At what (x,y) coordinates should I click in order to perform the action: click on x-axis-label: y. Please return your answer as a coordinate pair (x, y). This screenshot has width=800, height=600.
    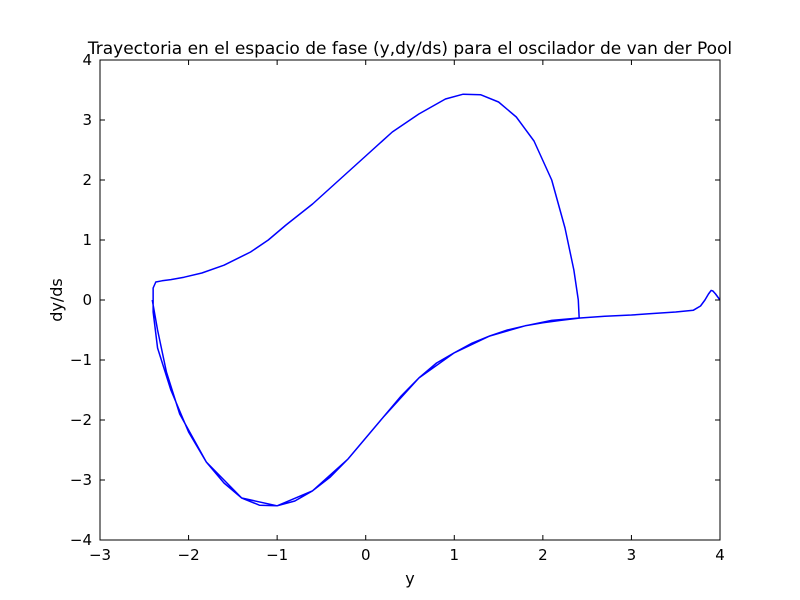
    Looking at the image, I should click on (409, 578).